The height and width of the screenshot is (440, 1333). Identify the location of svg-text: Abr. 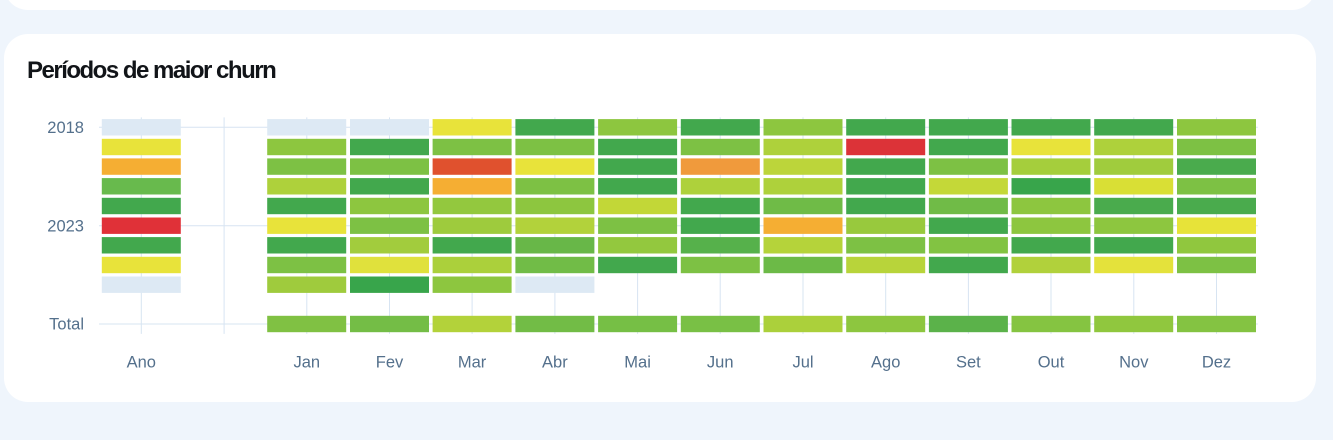
(555, 363).